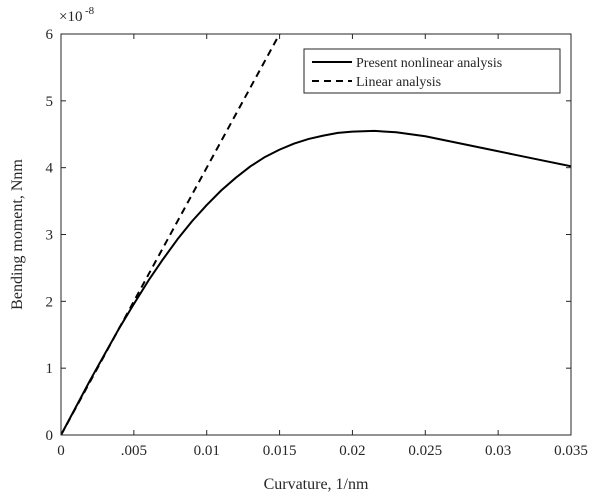  Describe the element at coordinates (498, 451) in the screenshot. I see `x-tick-label: 0.03` at that location.